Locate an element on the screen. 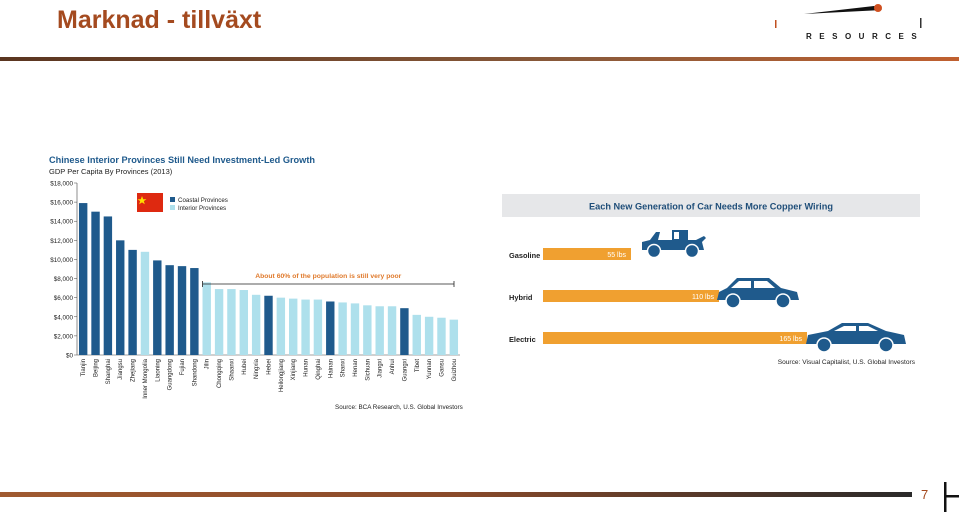 This screenshot has height=512, width=959. x-tick-label: Zhejiang is located at coordinates (134, 370).